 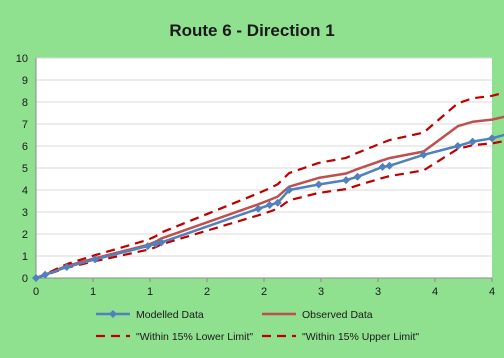 I want to click on y-tick-label: 4, so click(x=25, y=191).